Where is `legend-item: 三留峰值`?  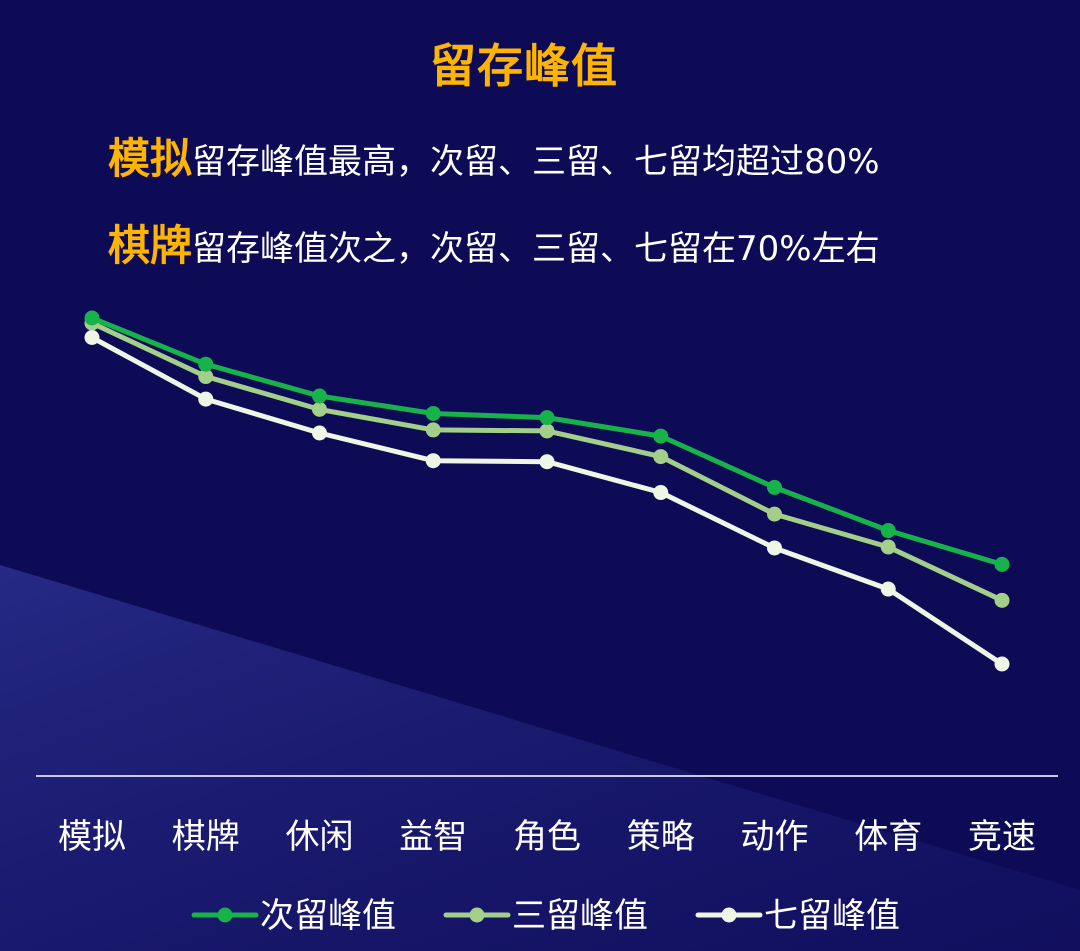
legend-item: 三留峰值 is located at coordinates (545, 916).